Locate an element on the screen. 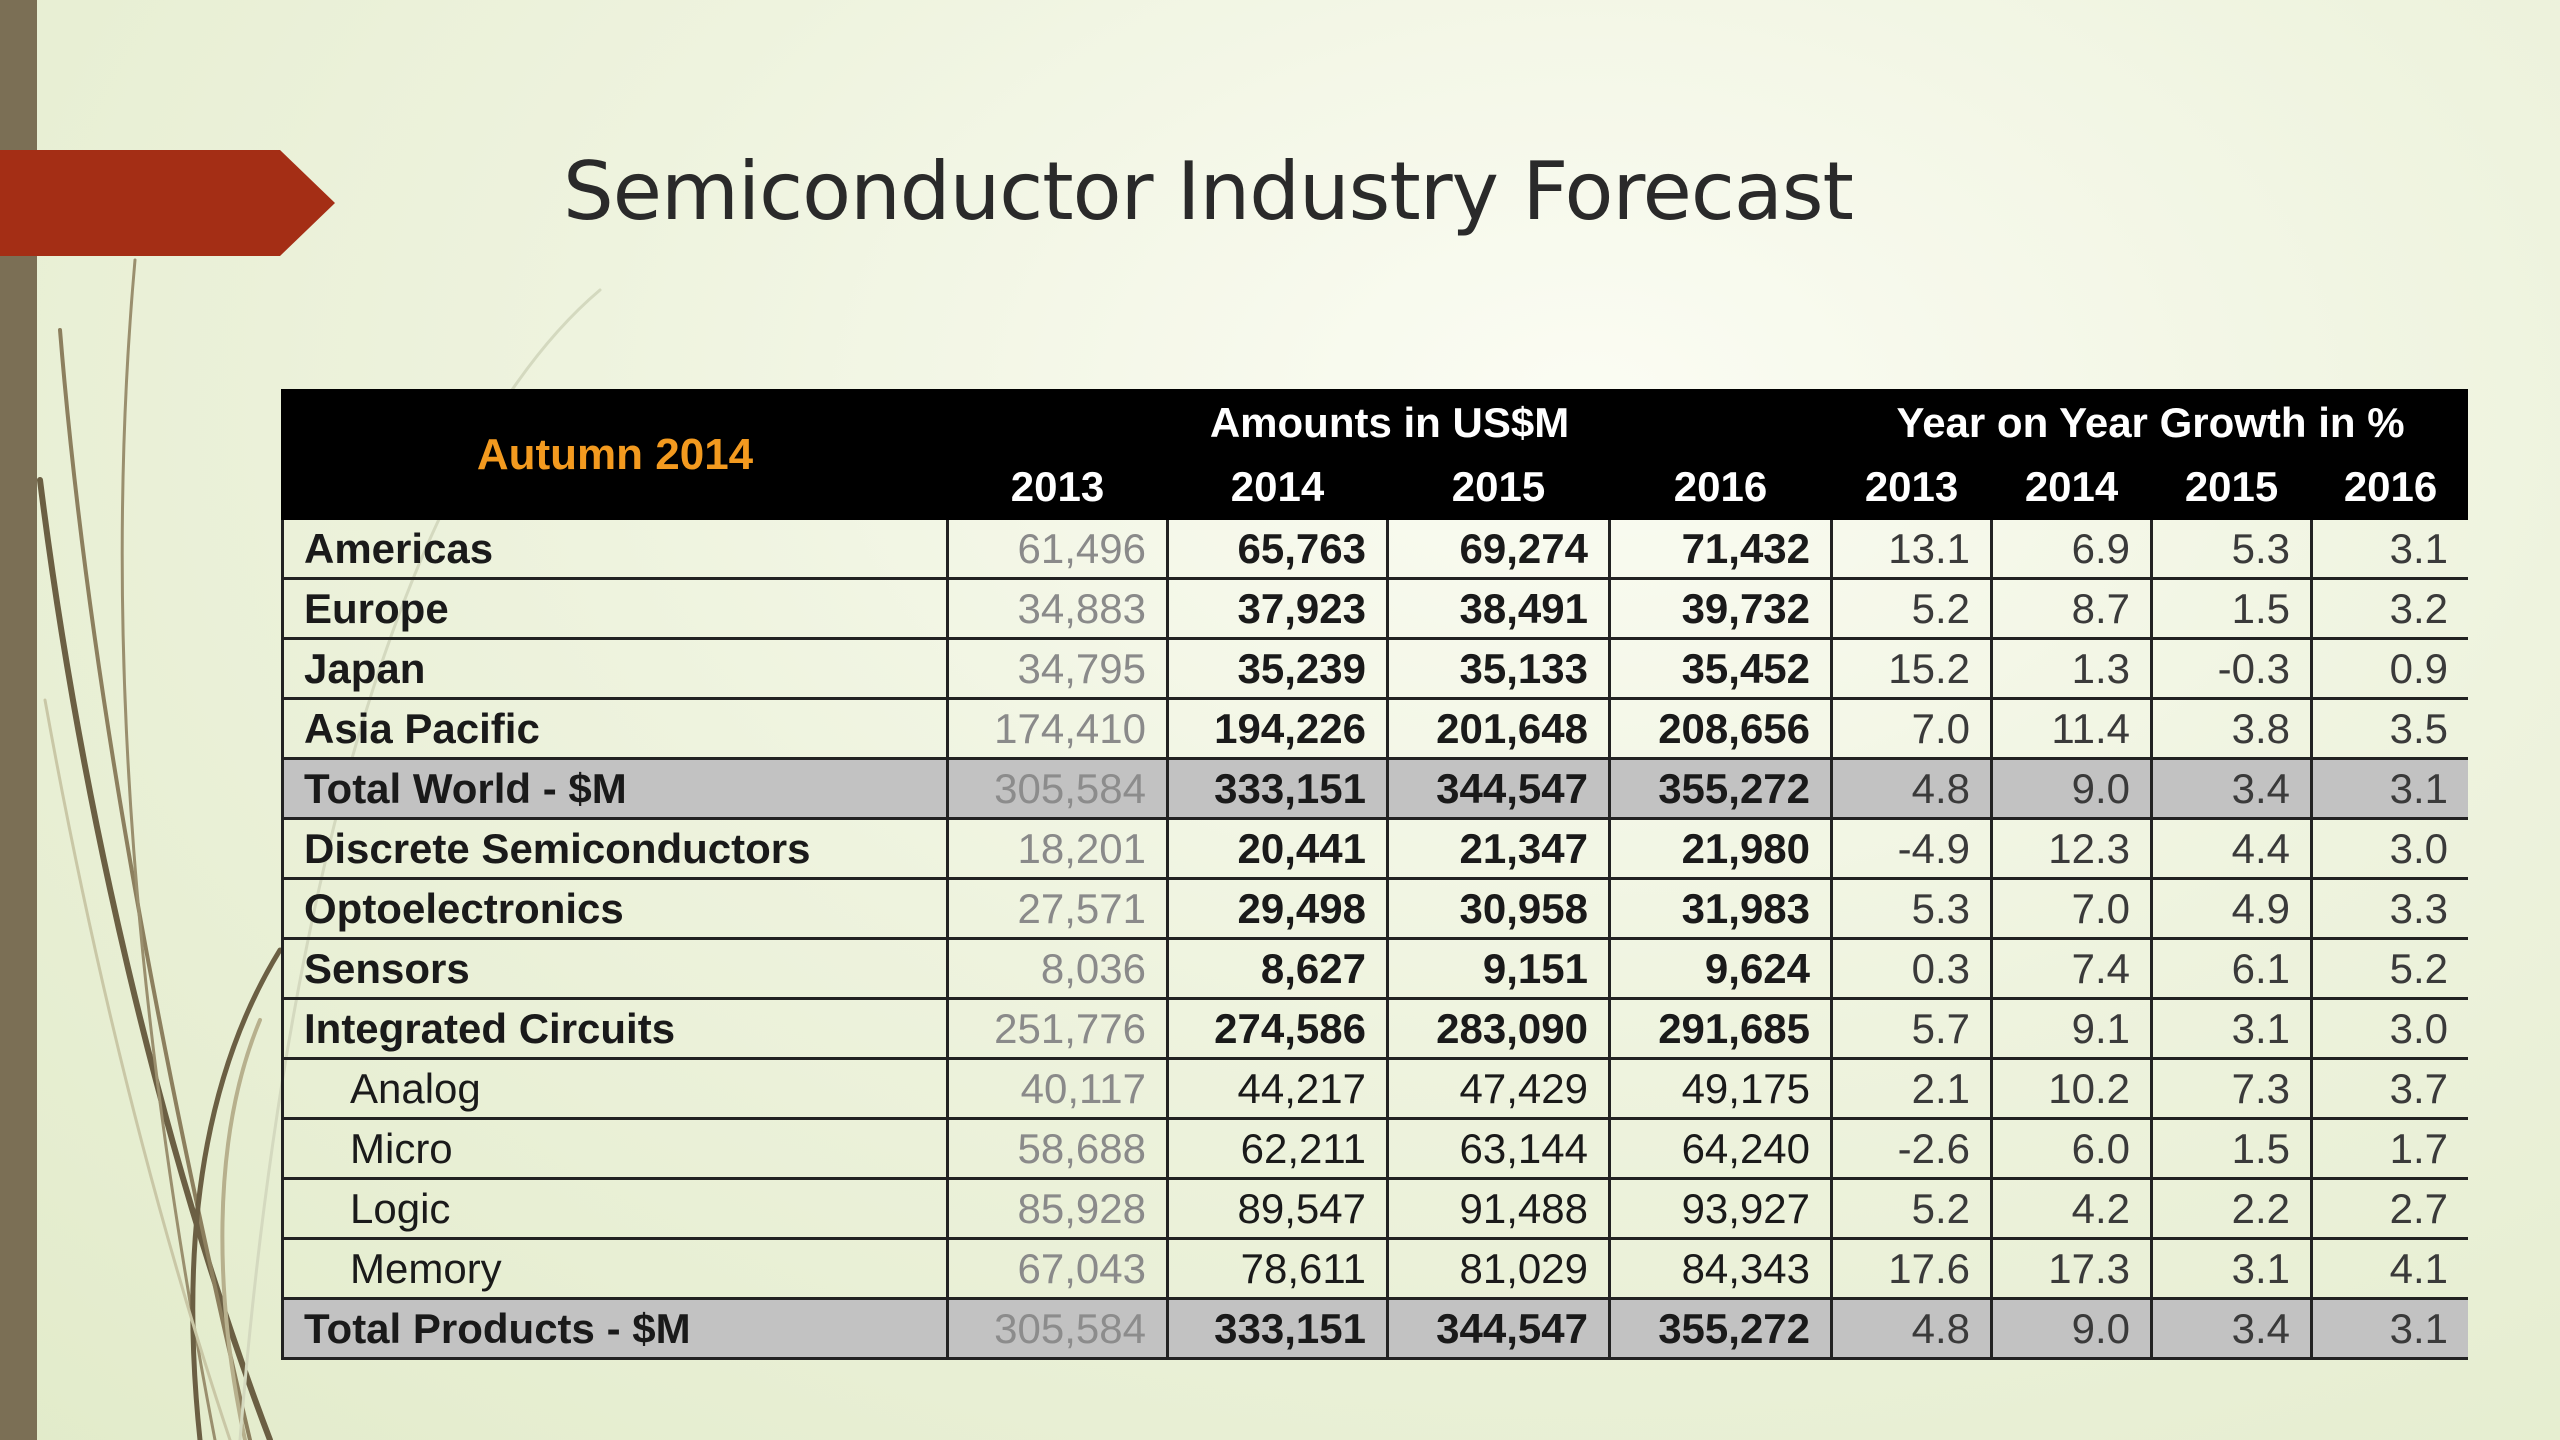 This screenshot has width=2560, height=1440. amount-cell: 84,343 is located at coordinates (1720, 1268).